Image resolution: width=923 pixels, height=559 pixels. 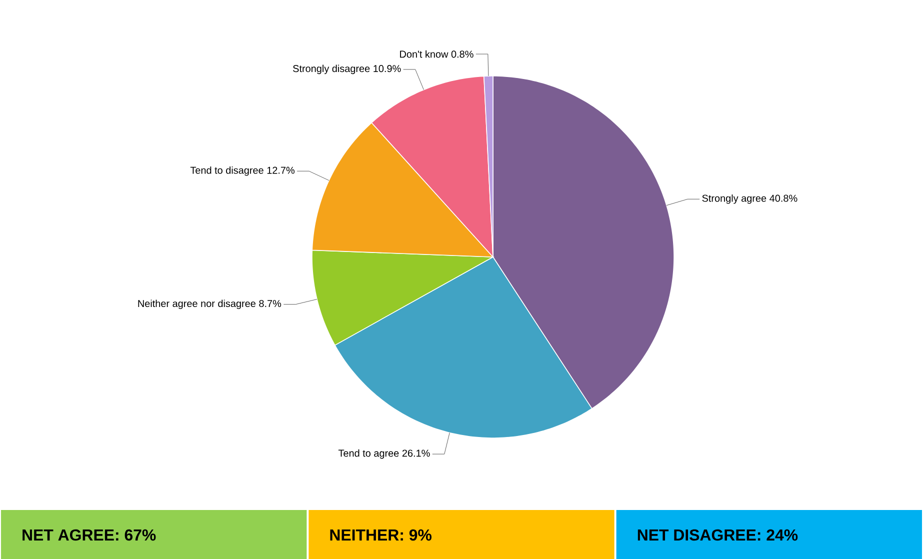 I want to click on data-label: 8.7%, so click(x=270, y=304).